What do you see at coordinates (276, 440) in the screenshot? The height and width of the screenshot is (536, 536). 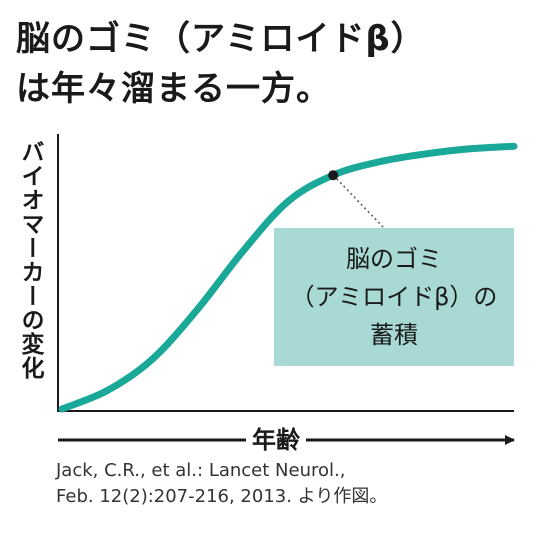 I see `x-axis-label: 年齢` at bounding box center [276, 440].